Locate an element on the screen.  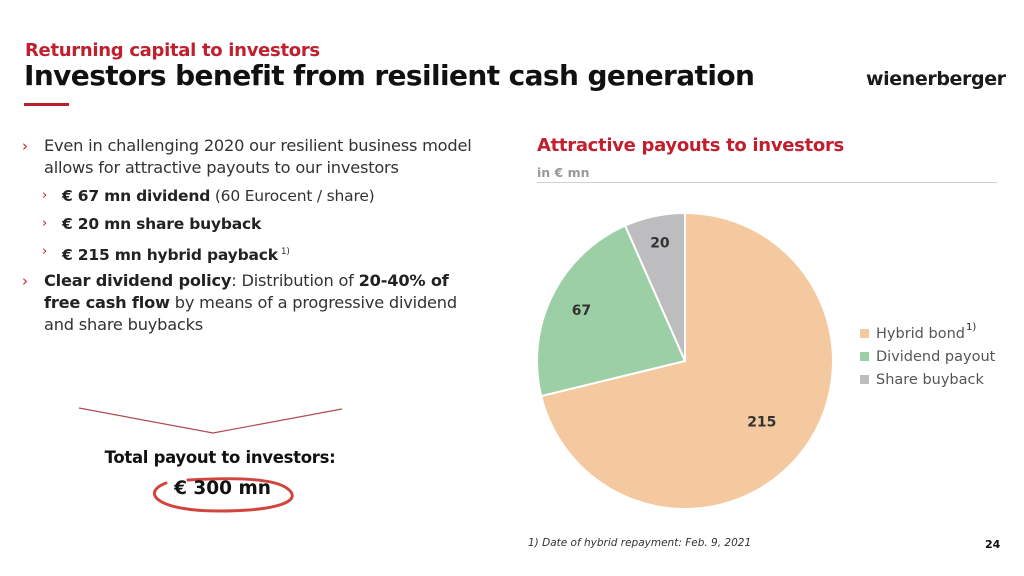
section-supertitle: Returning capital to investors is located at coordinates (172, 50).